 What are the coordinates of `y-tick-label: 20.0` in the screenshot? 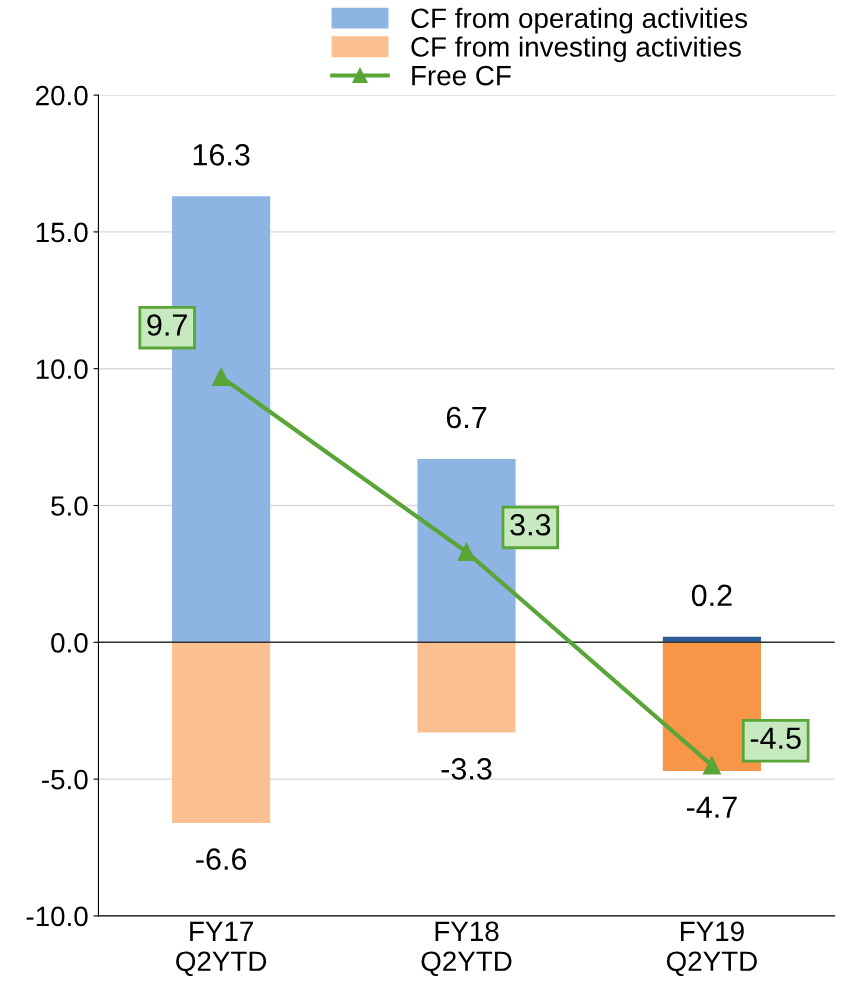 It's located at (62, 95).